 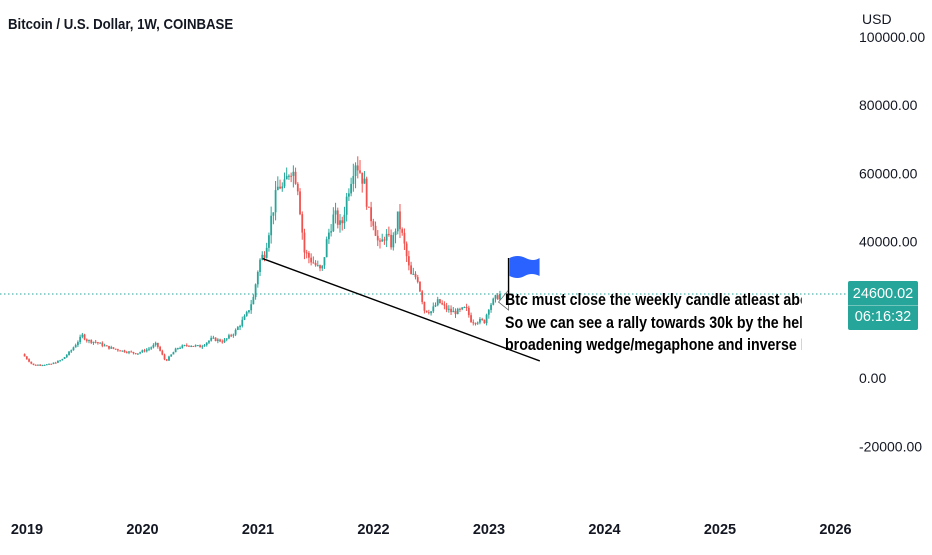 What do you see at coordinates (892, 37) in the screenshot?
I see `y-tick-label: 100000.00` at bounding box center [892, 37].